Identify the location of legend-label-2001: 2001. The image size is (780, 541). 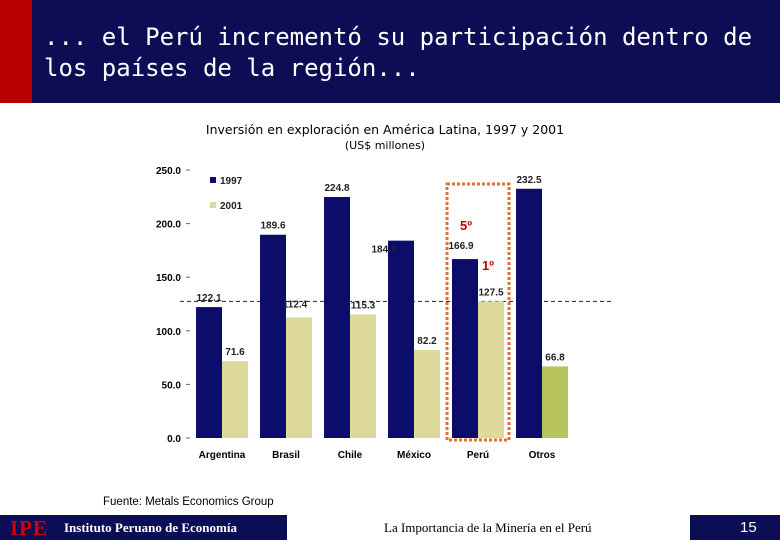
(231, 206).